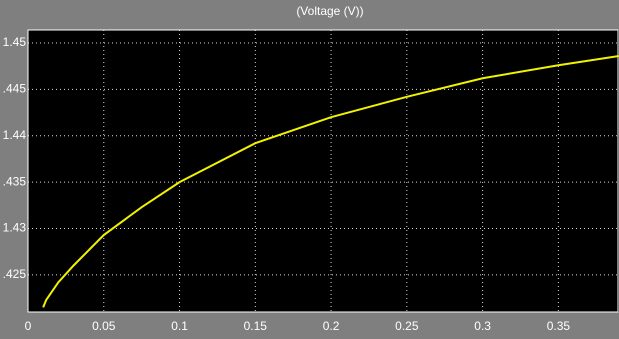 This screenshot has height=339, width=619. What do you see at coordinates (15, 135) in the screenshot?
I see `y-tick-label: 1.44` at bounding box center [15, 135].